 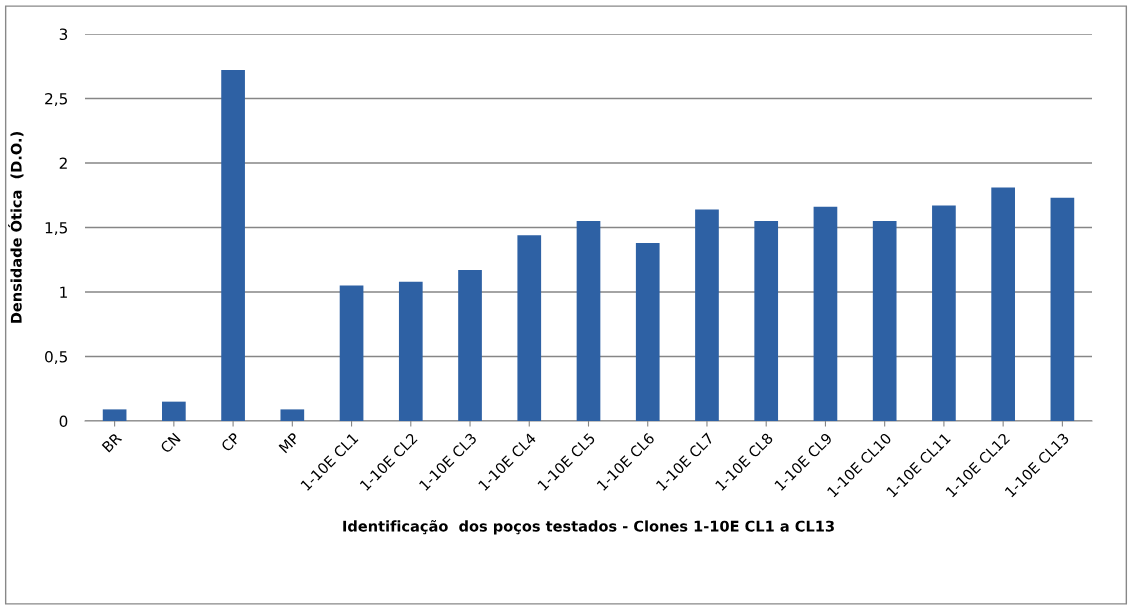 What do you see at coordinates (289, 443) in the screenshot?
I see `x-tick-label: MP` at bounding box center [289, 443].